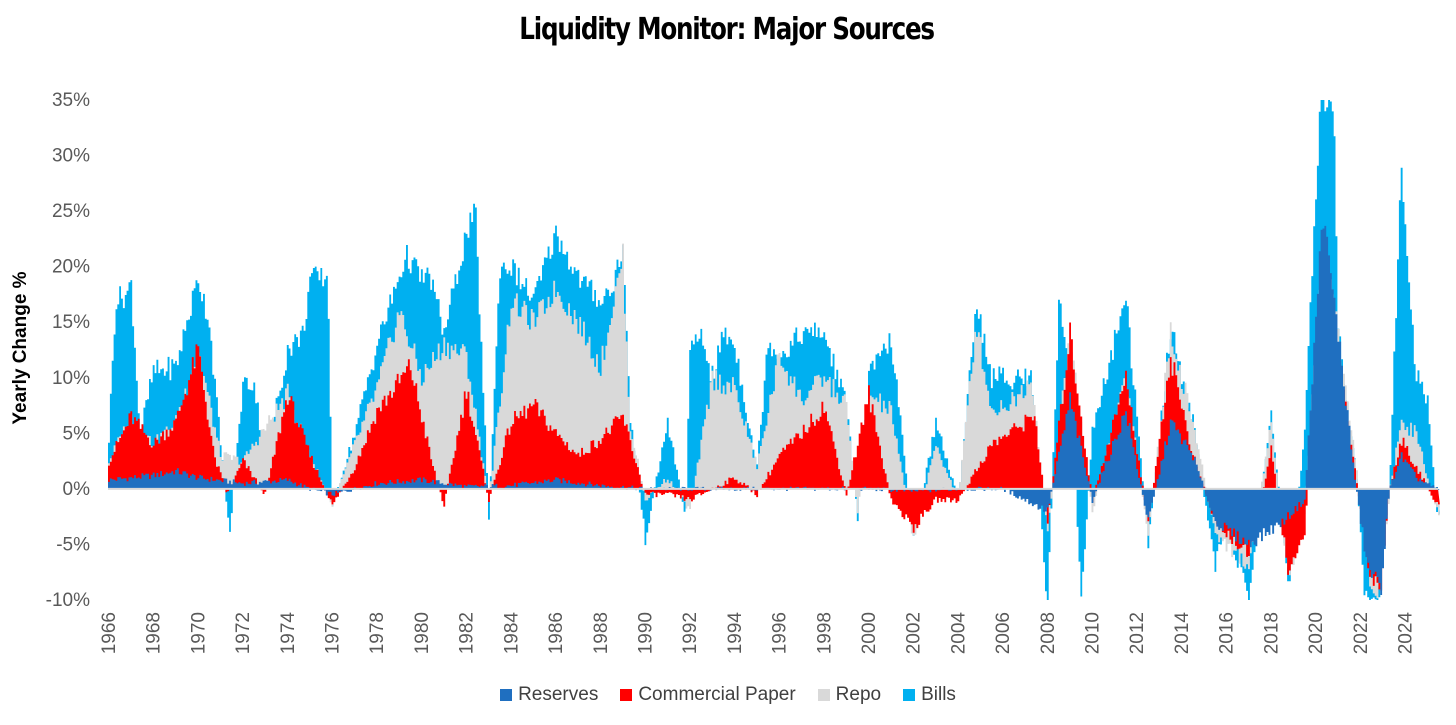 The image size is (1456, 725). Describe the element at coordinates (422, 633) in the screenshot. I see `x-tick-label: 1980` at that location.